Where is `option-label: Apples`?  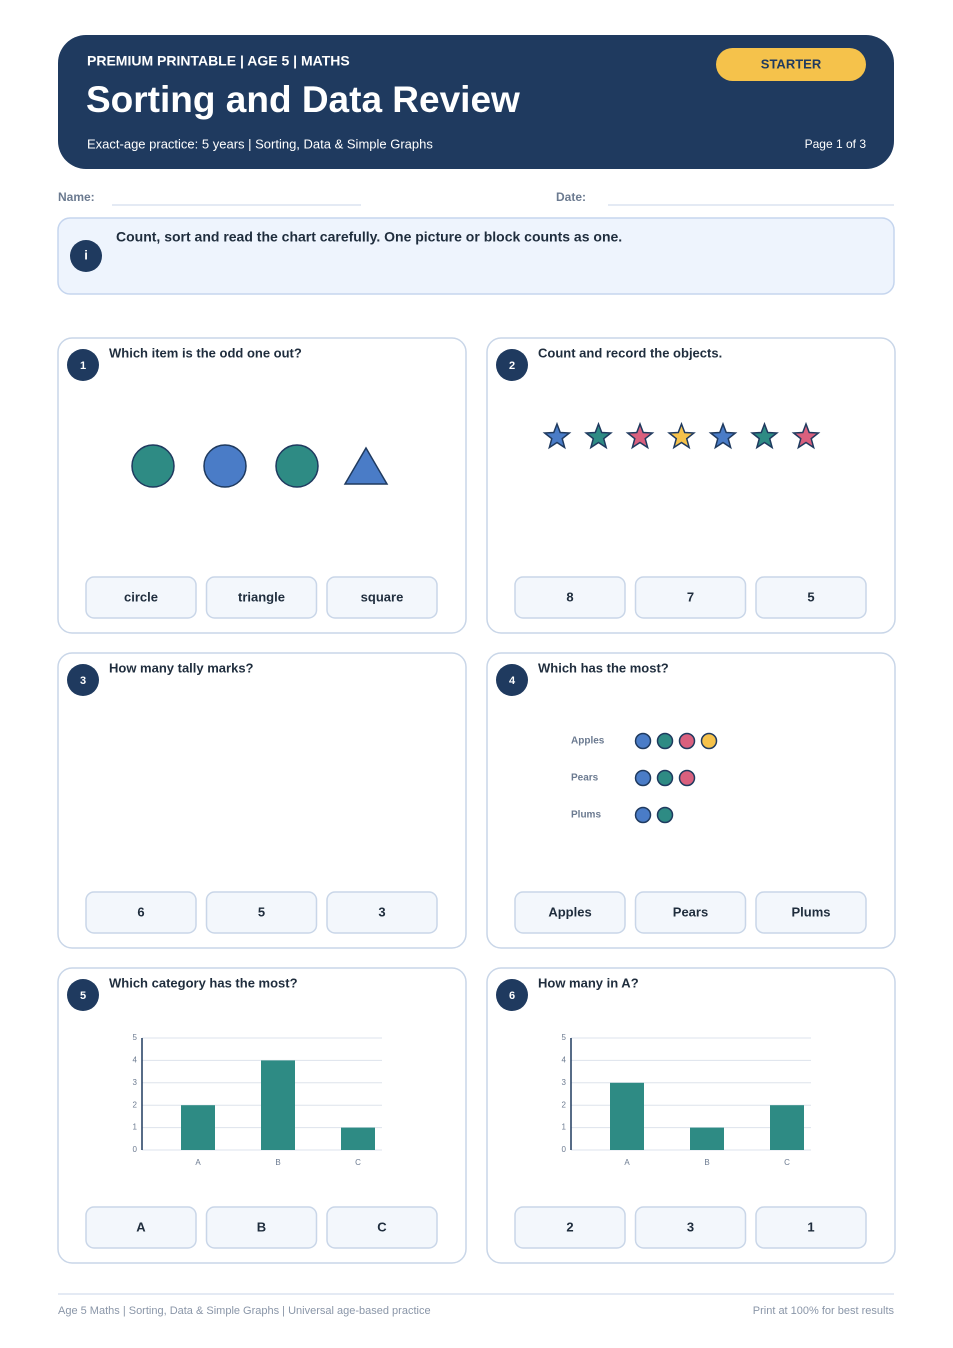
option-label: Apples is located at coordinates (569, 911).